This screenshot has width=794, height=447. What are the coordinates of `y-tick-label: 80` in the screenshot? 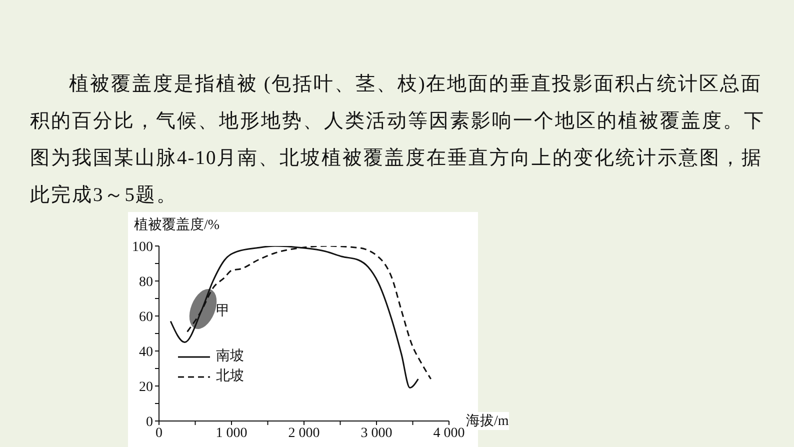 It's located at (146, 282).